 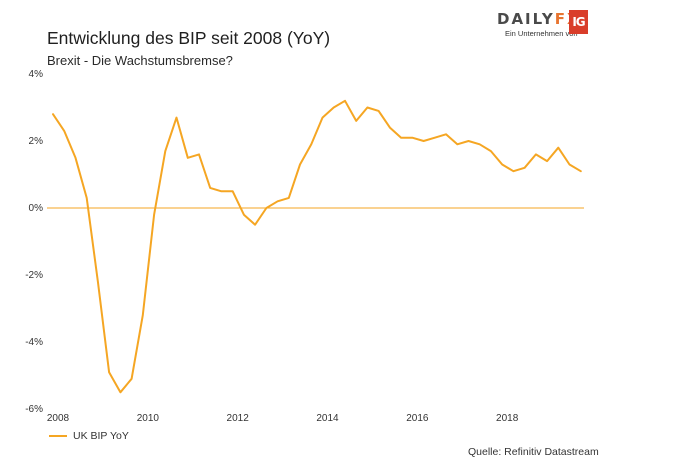 I want to click on x-tick-label: 2018, so click(x=507, y=418).